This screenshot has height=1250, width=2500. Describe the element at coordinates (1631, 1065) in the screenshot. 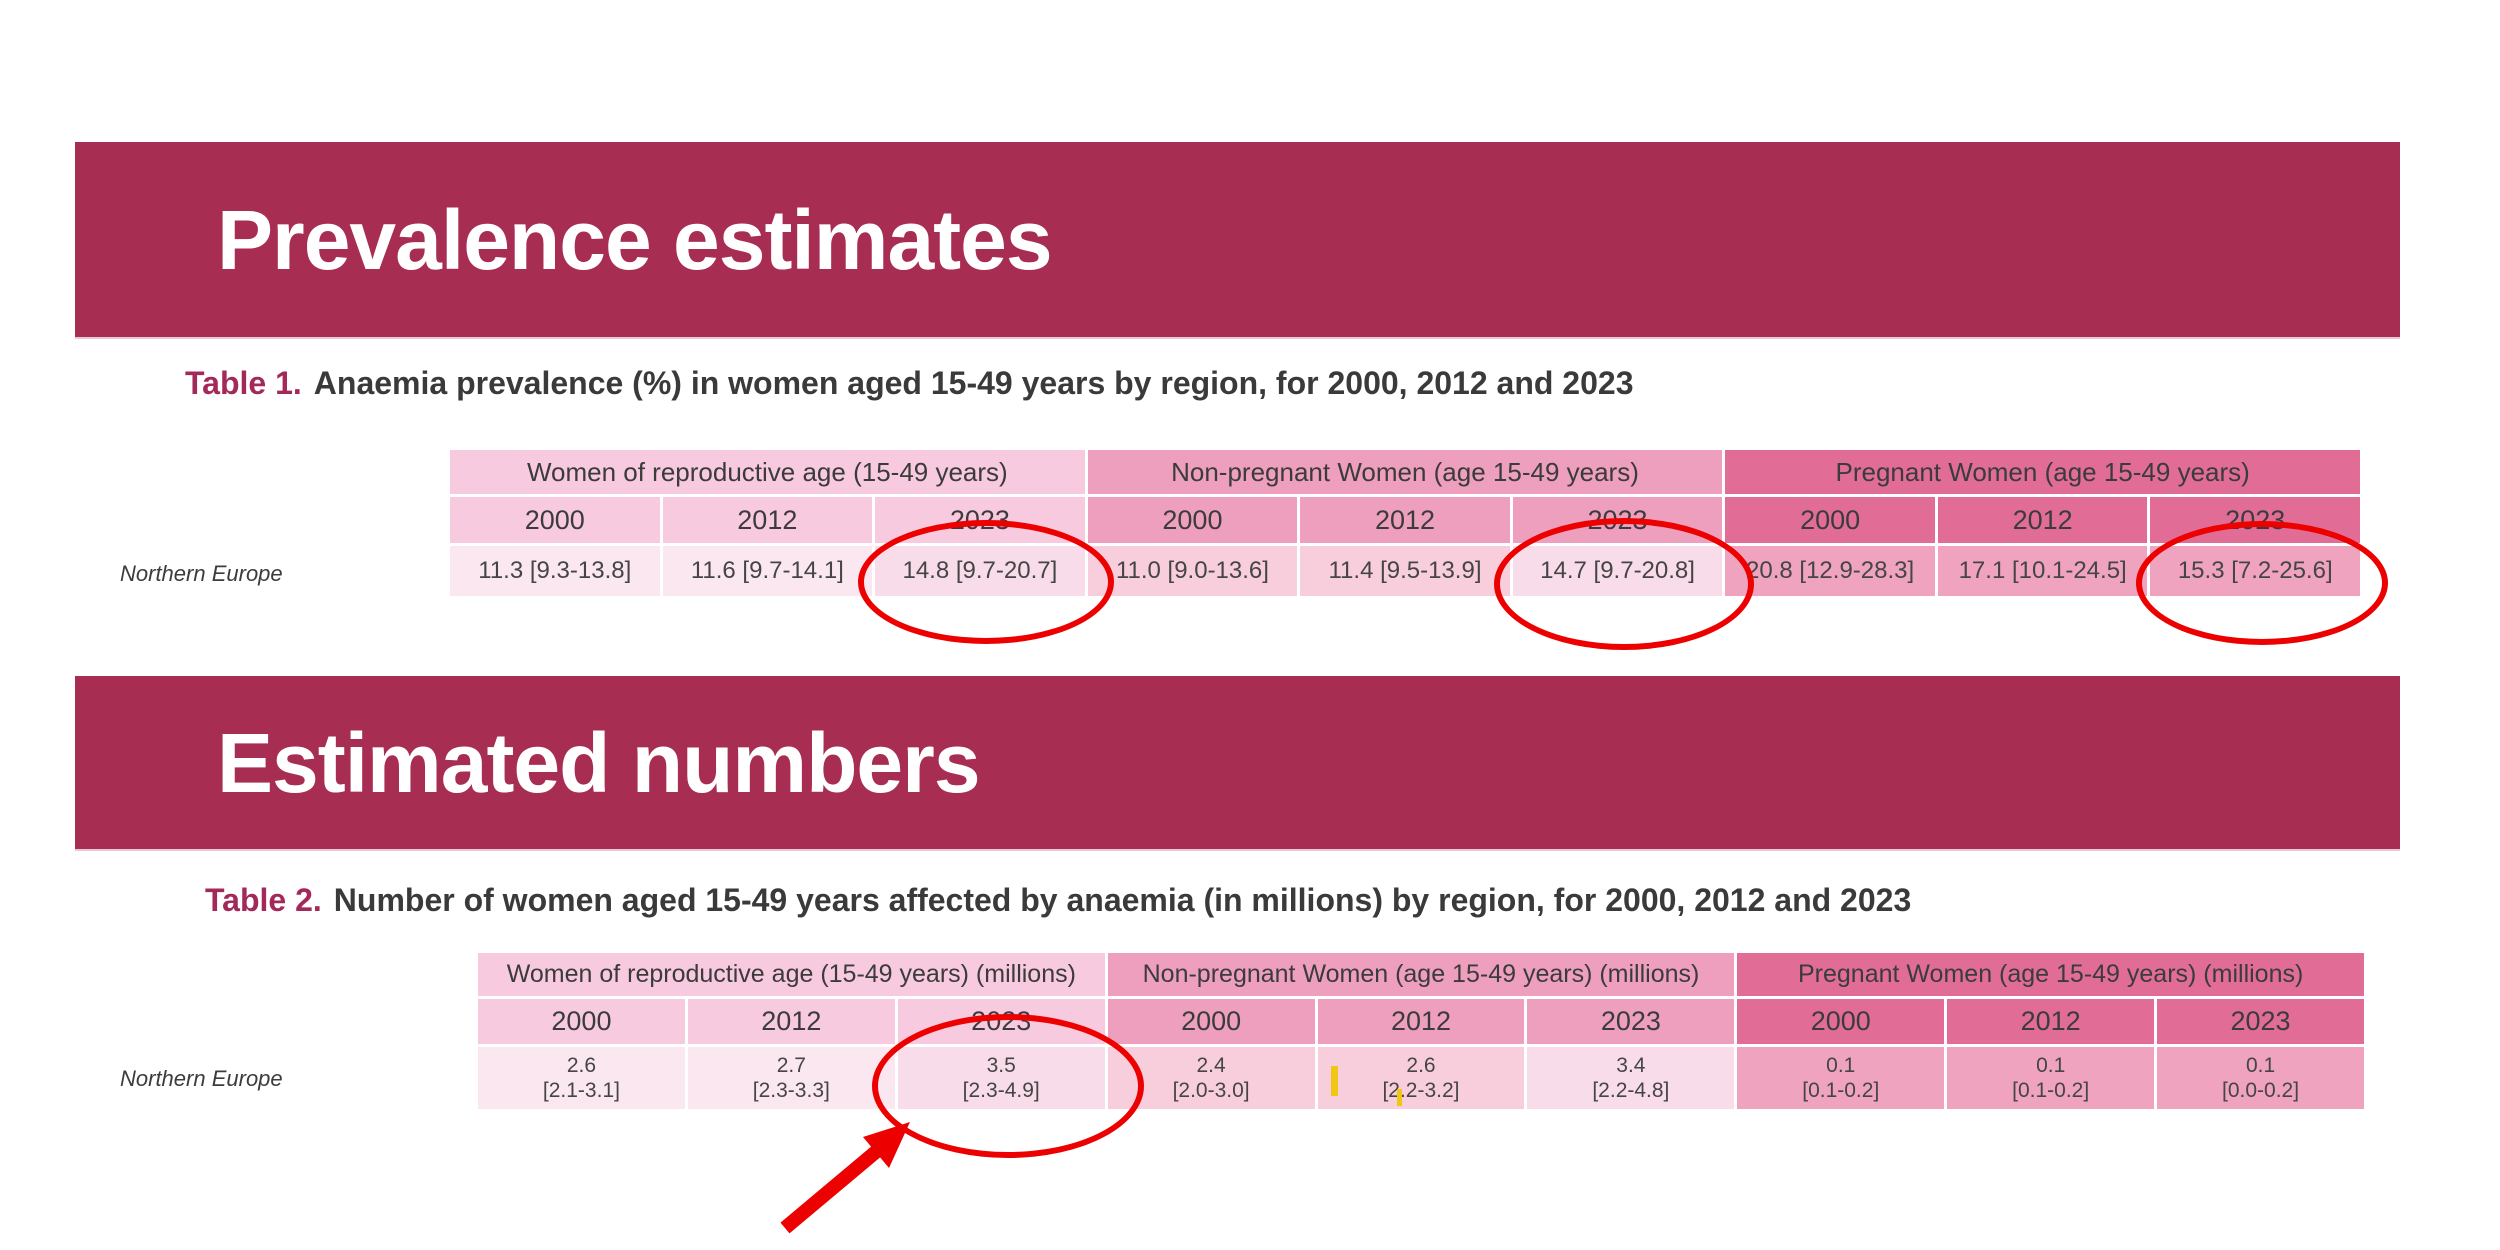

I see `value: 3.4` at that location.